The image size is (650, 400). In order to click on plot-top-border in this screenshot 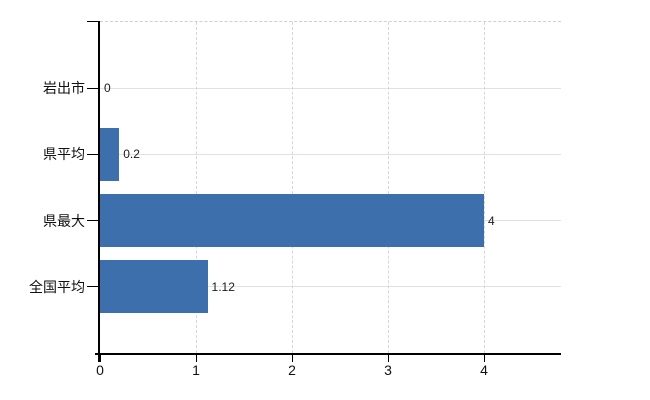, I will do `click(330, 21)`.